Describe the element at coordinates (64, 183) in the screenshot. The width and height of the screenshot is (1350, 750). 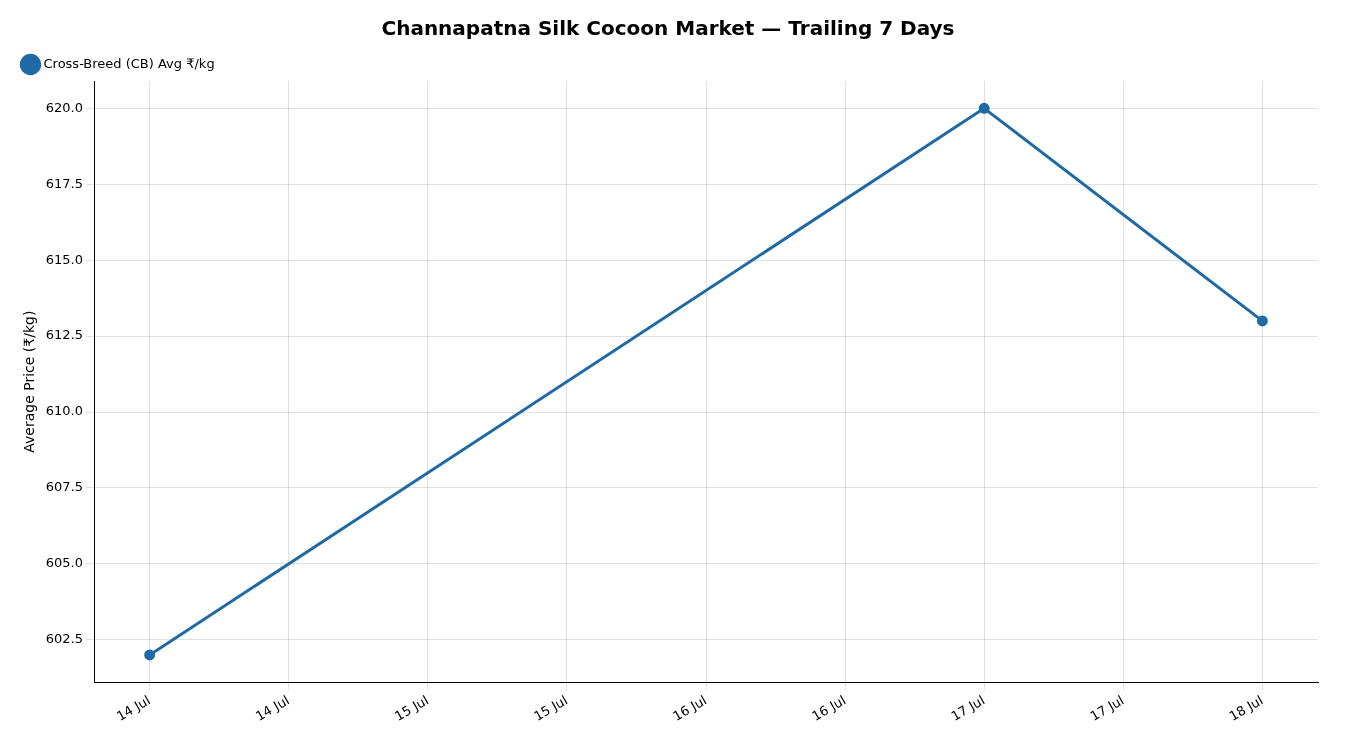
I see `y-tick-label: 617.5` at that location.